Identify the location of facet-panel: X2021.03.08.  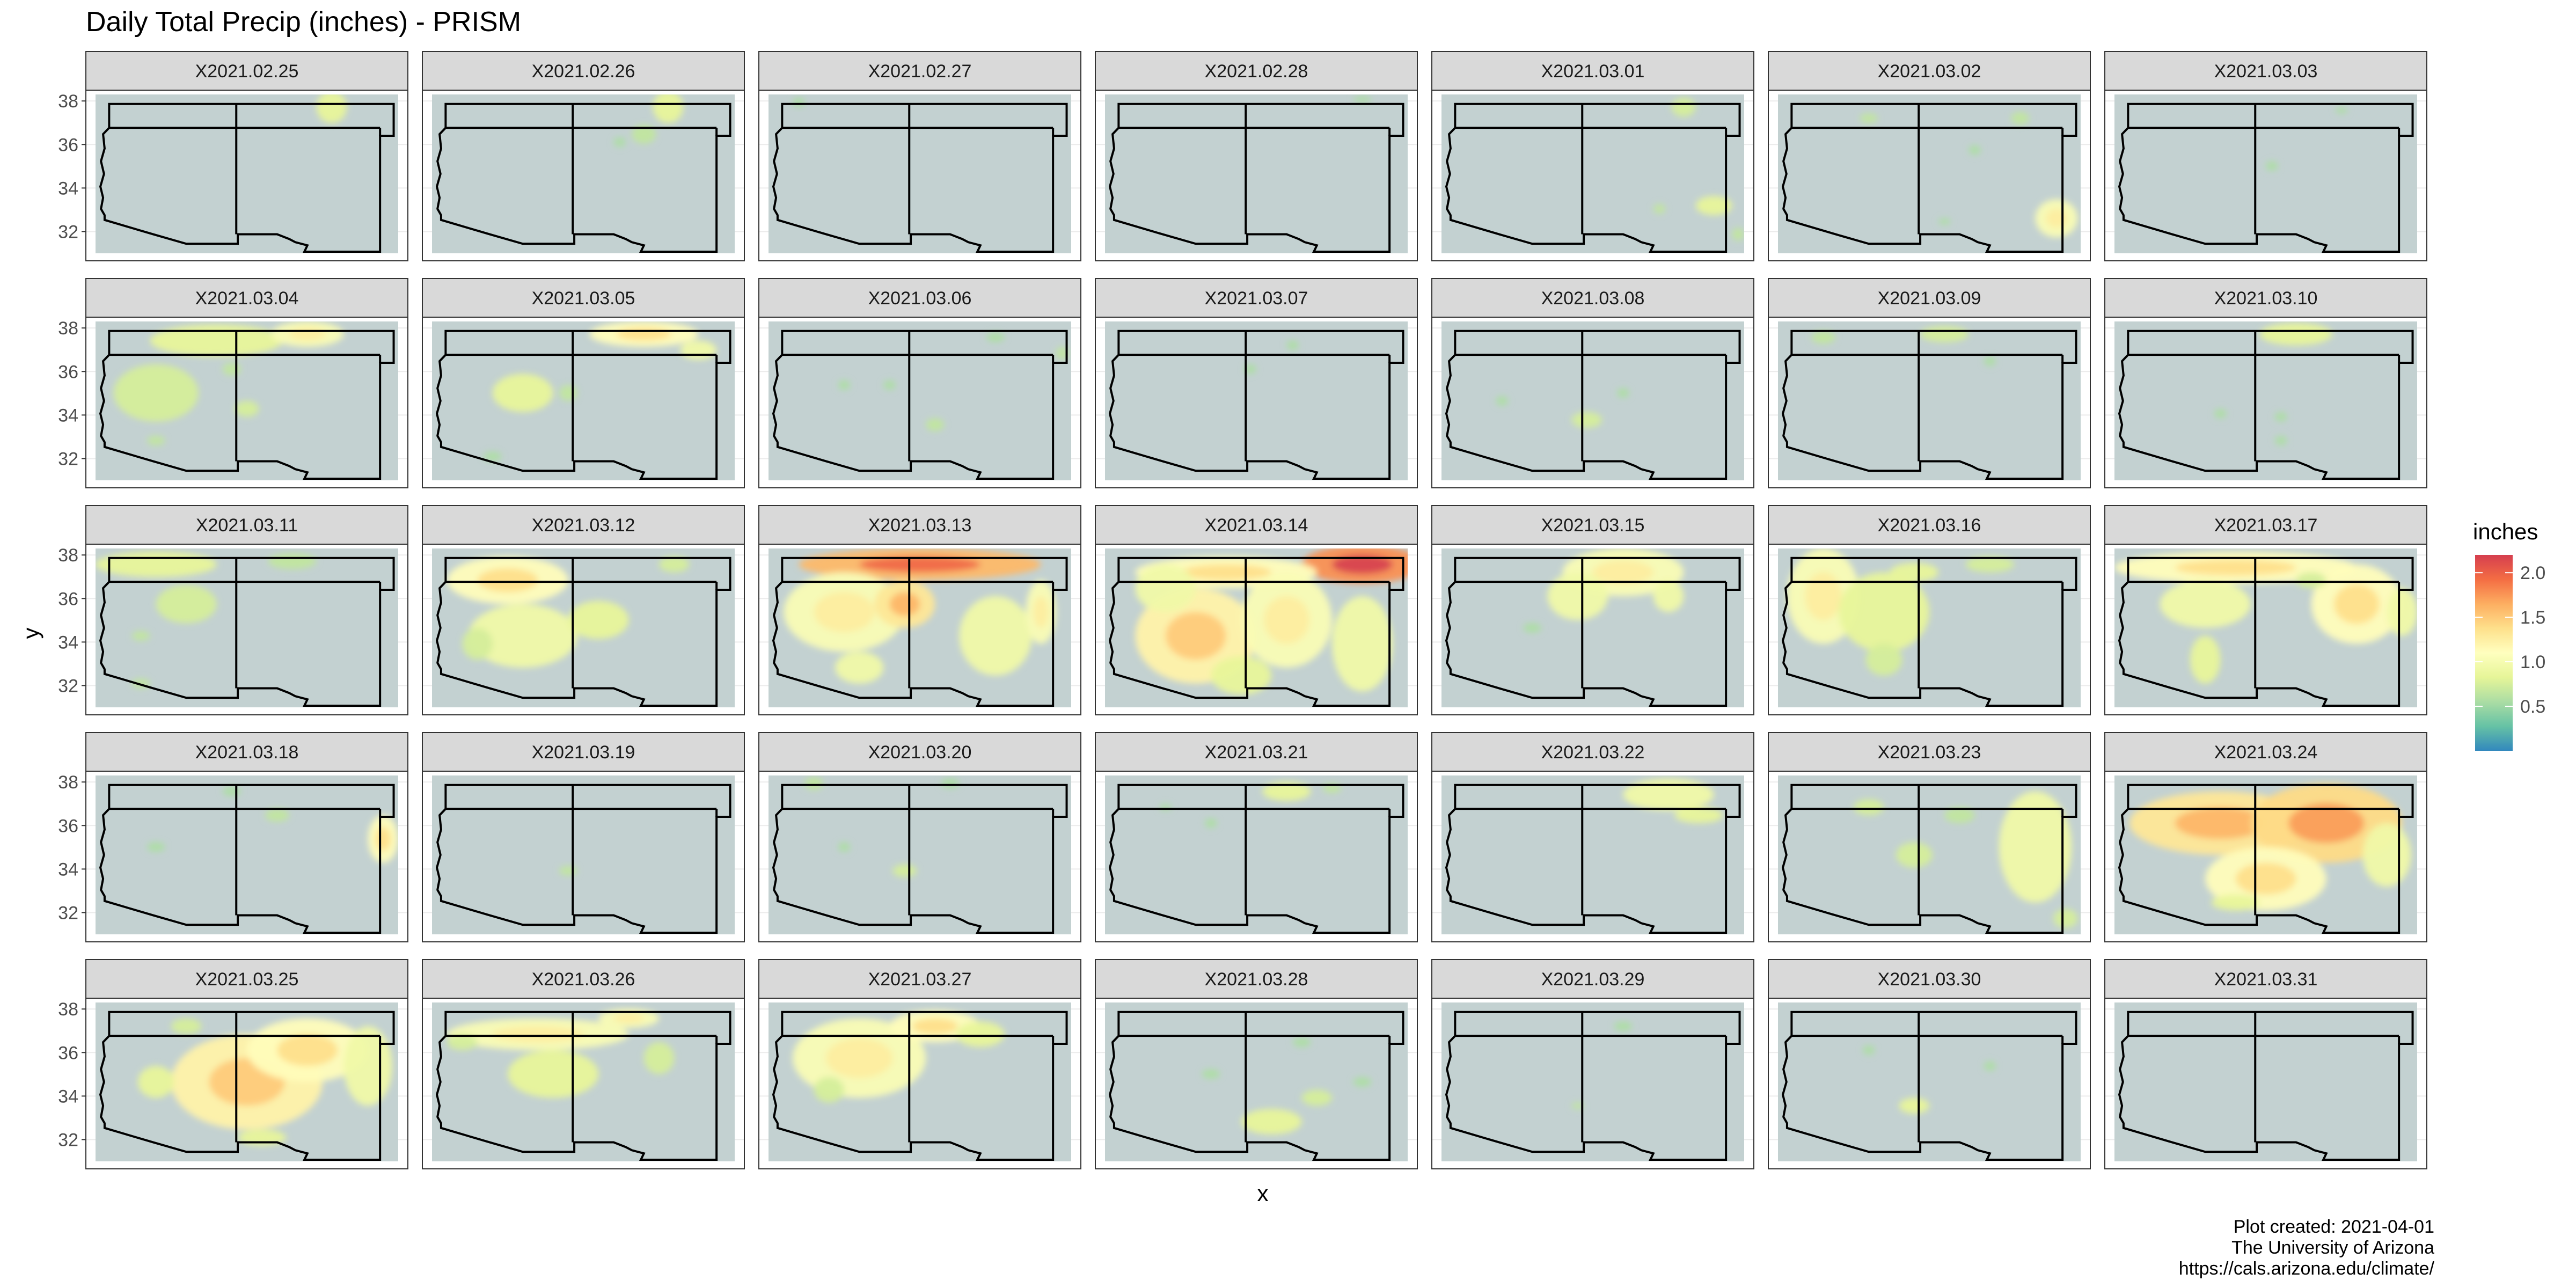
(1592, 383).